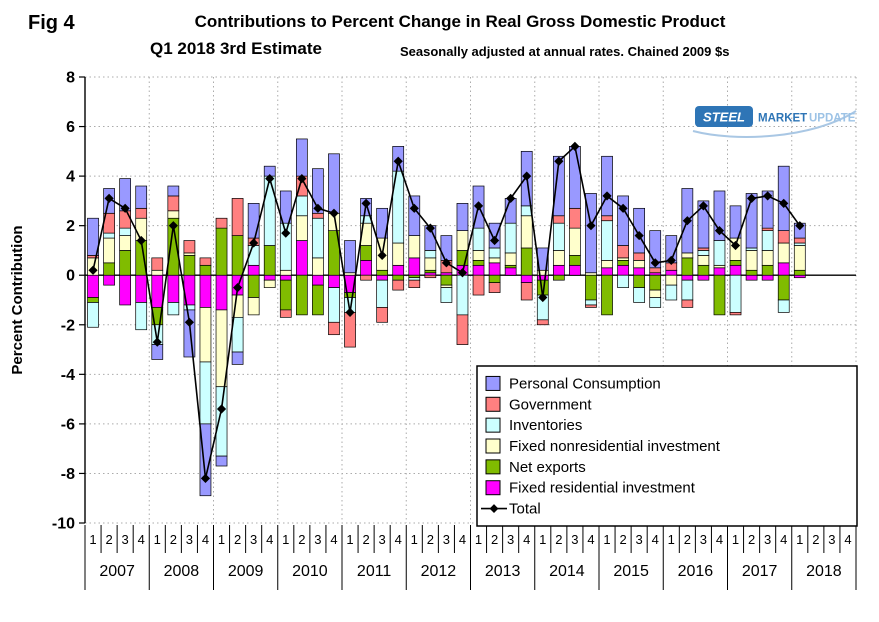 The height and width of the screenshot is (622, 879). I want to click on y-axis-tick-label: -4, so click(68, 375).